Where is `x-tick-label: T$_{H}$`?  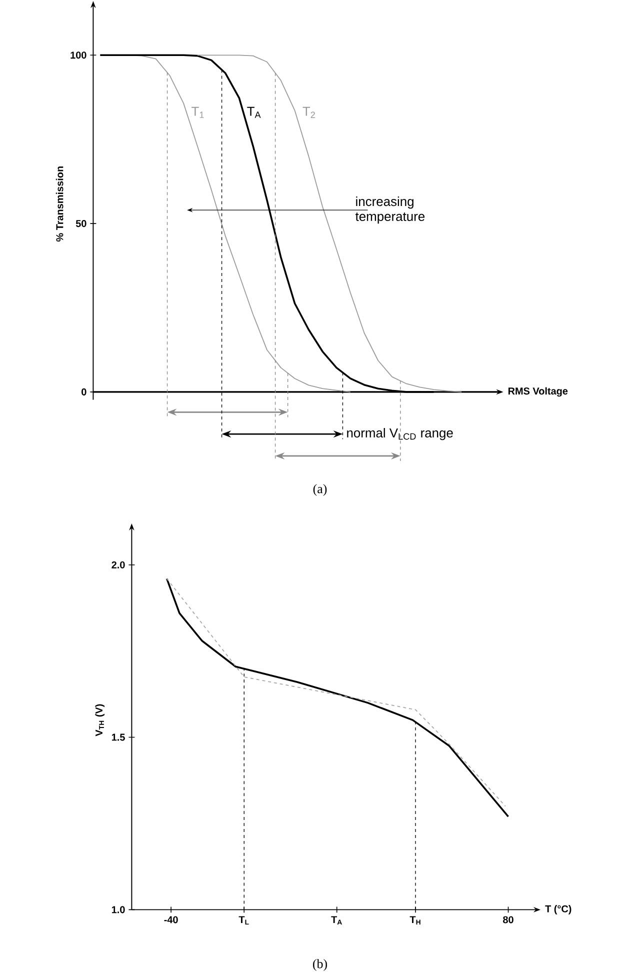
x-tick-label: T$_{H}$ is located at coordinates (415, 920).